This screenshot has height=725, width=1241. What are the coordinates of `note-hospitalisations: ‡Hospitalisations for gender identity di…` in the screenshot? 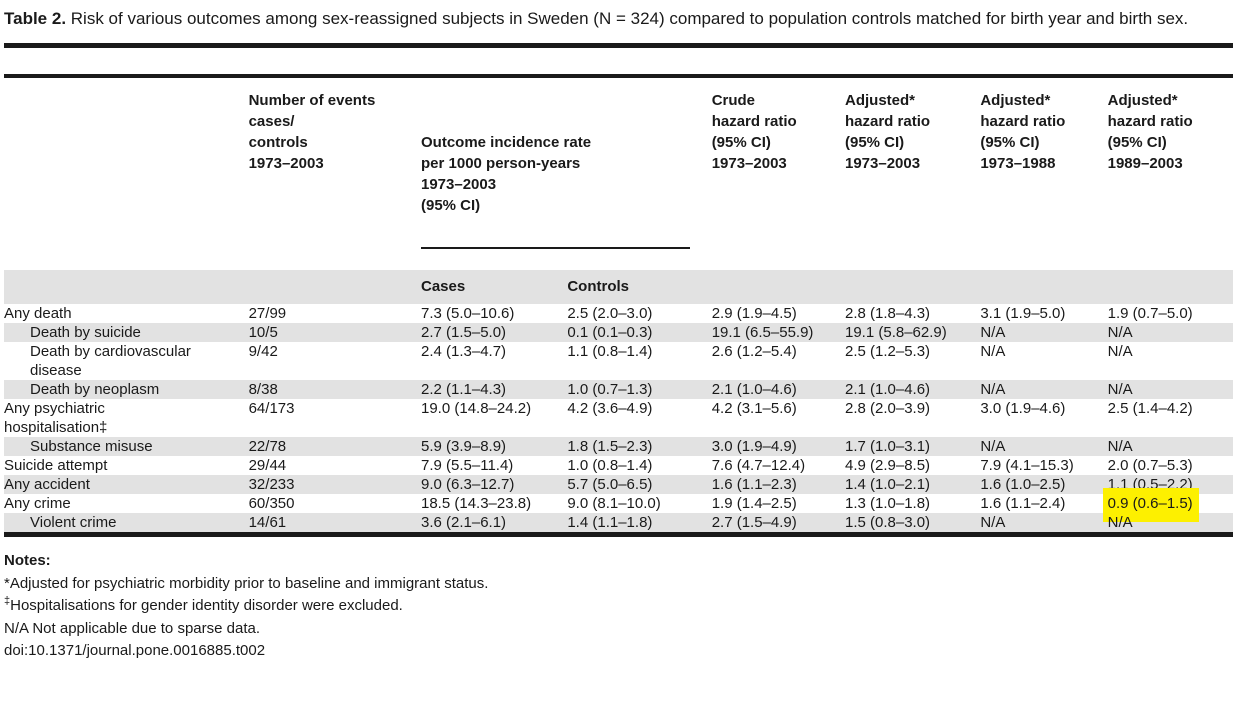 It's located at (618, 606).